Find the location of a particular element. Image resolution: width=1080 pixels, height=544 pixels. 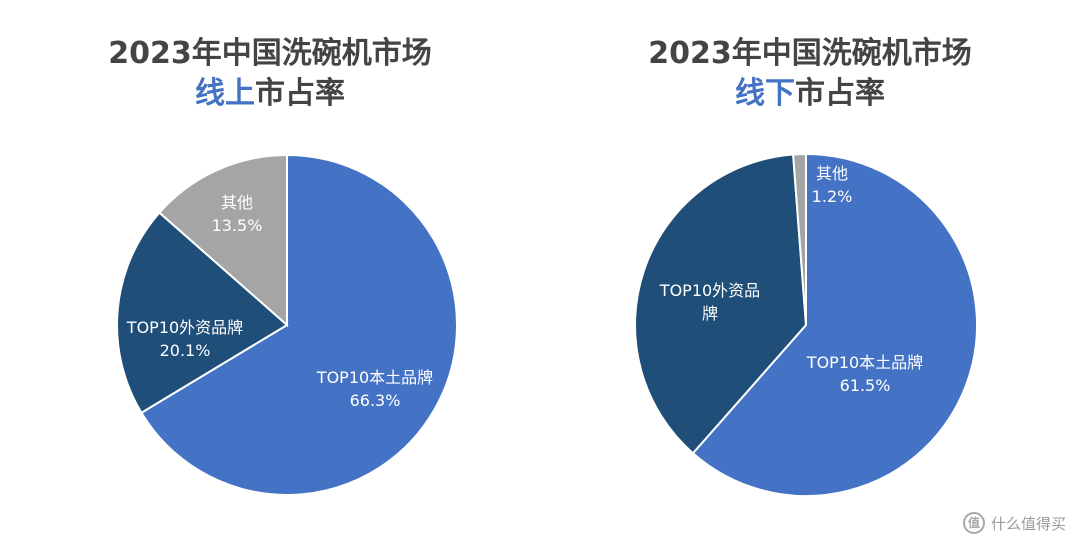

site-watermark: 值 什么值得买 is located at coordinates (1014, 523).